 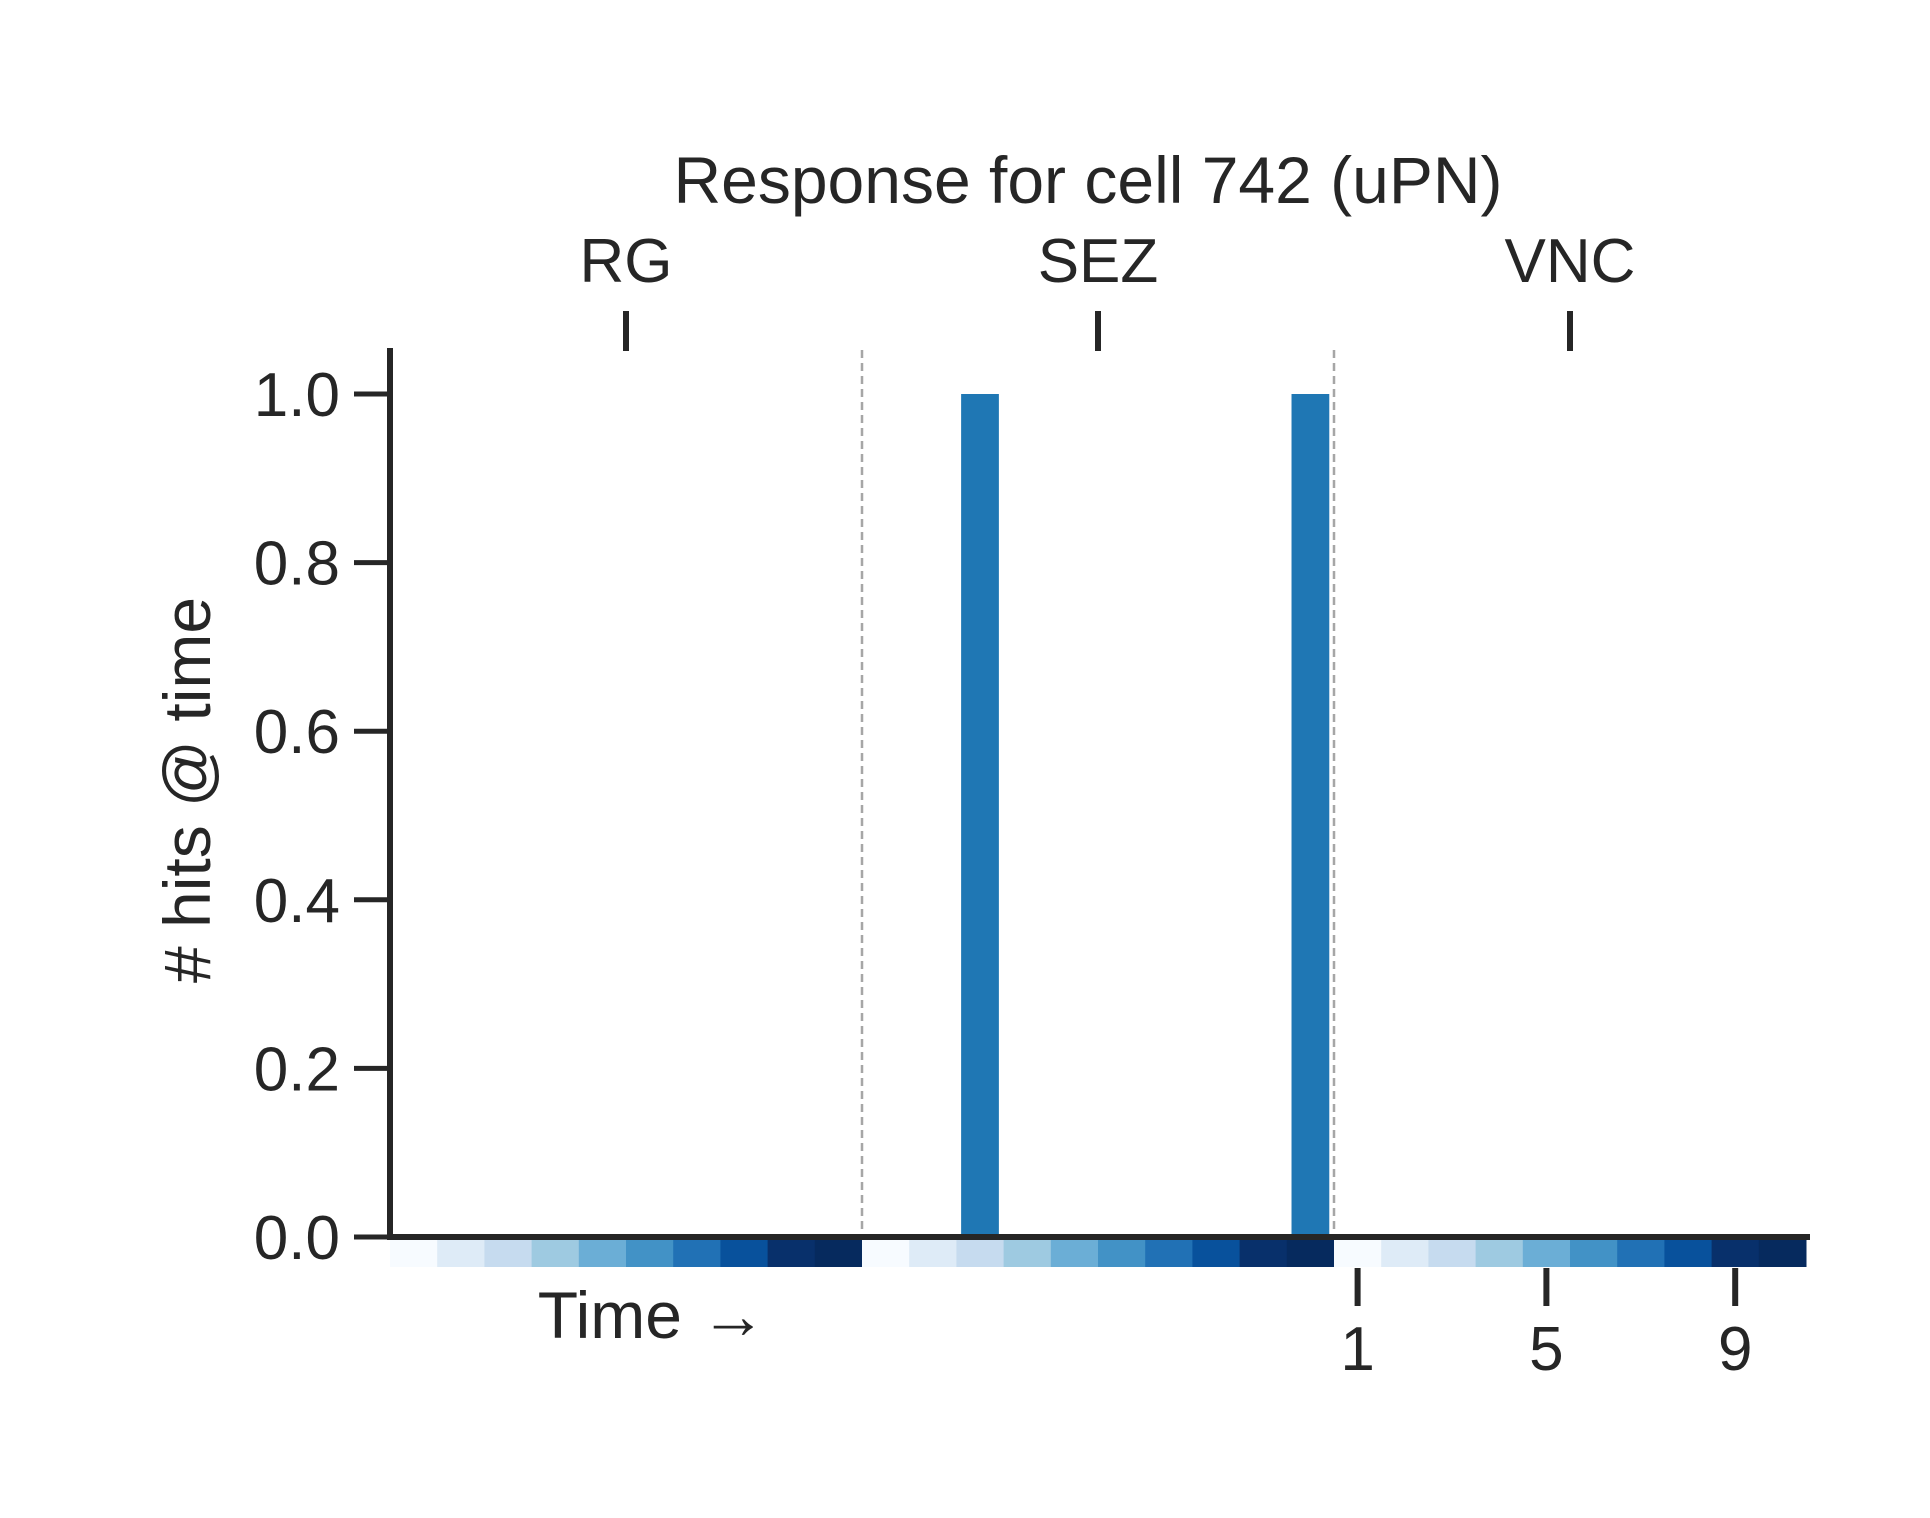 I want to click on step-tick-label: 1, so click(x=1357, y=1349).